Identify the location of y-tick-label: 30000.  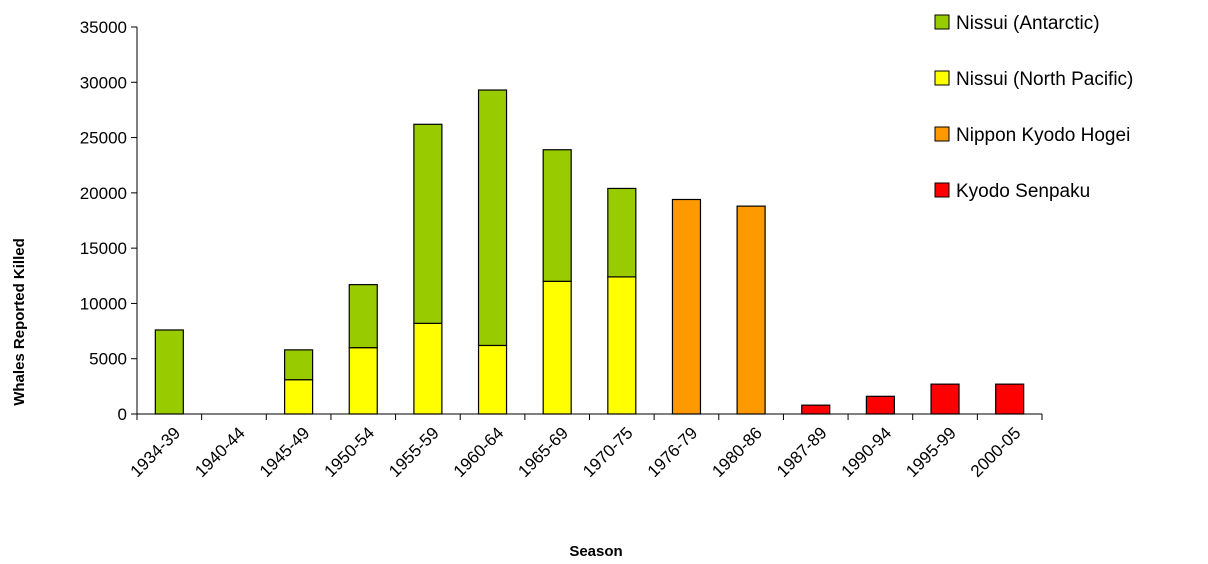
(103, 82).